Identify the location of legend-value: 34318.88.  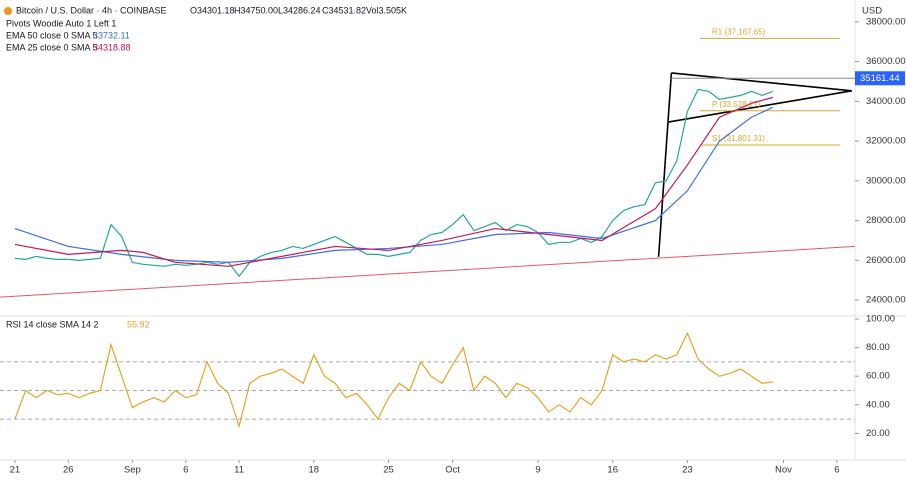
(112, 47).